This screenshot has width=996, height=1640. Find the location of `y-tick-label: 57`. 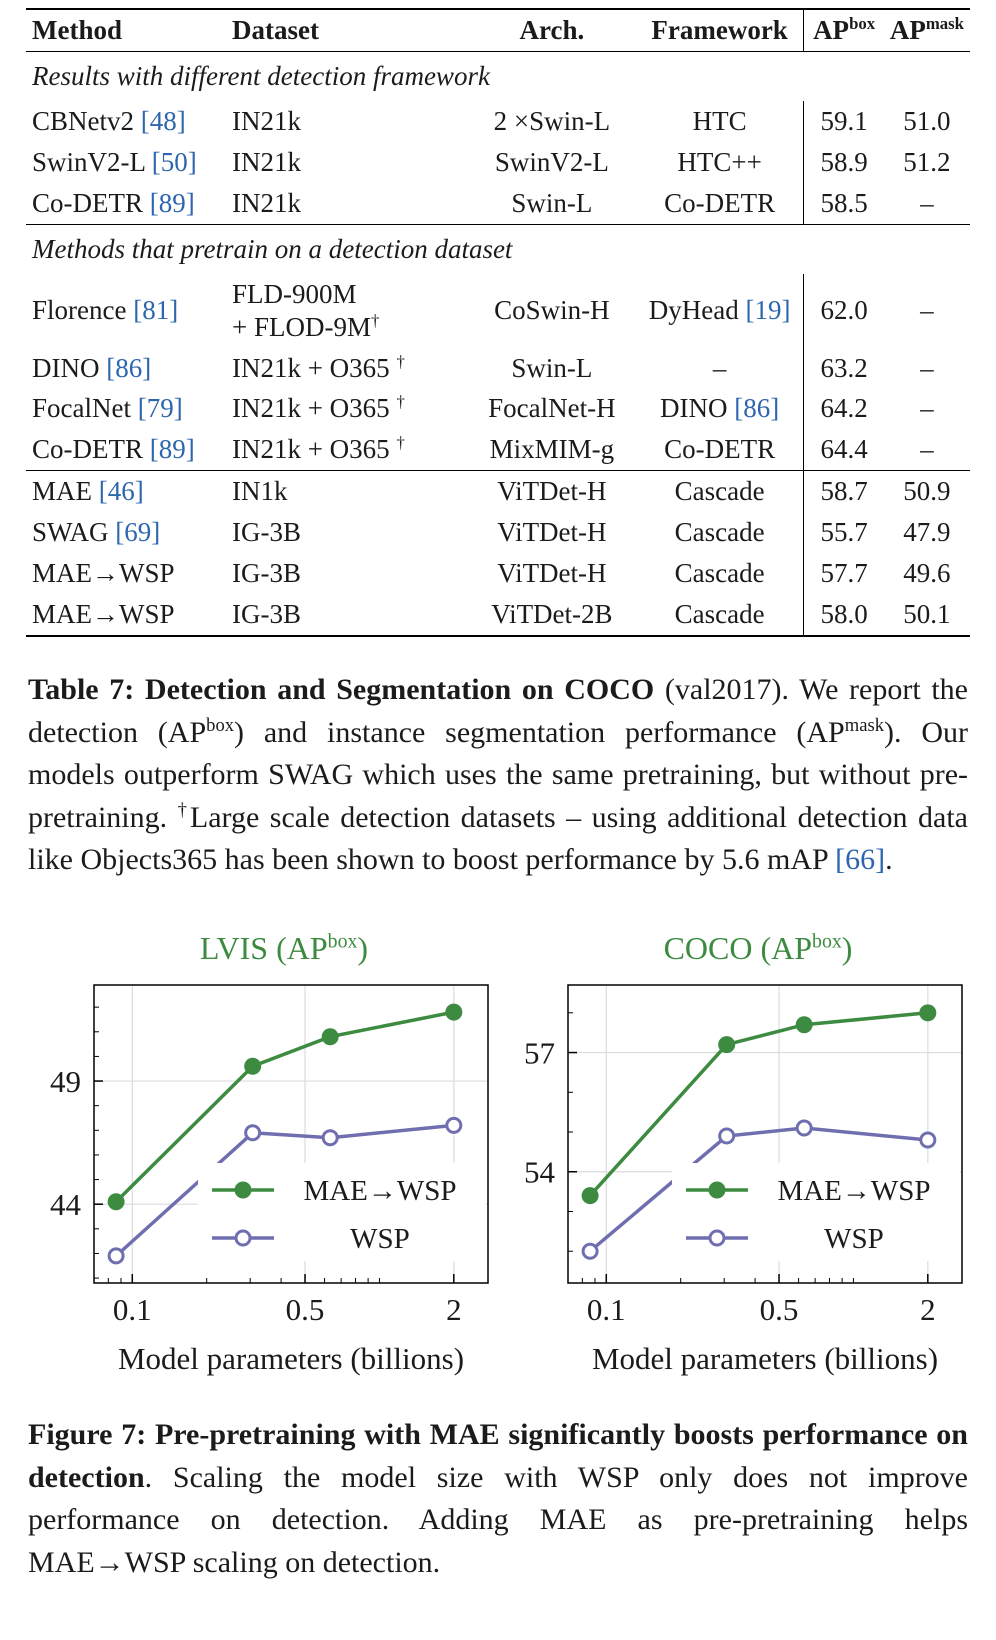

y-tick-label: 57 is located at coordinates (539, 1053).